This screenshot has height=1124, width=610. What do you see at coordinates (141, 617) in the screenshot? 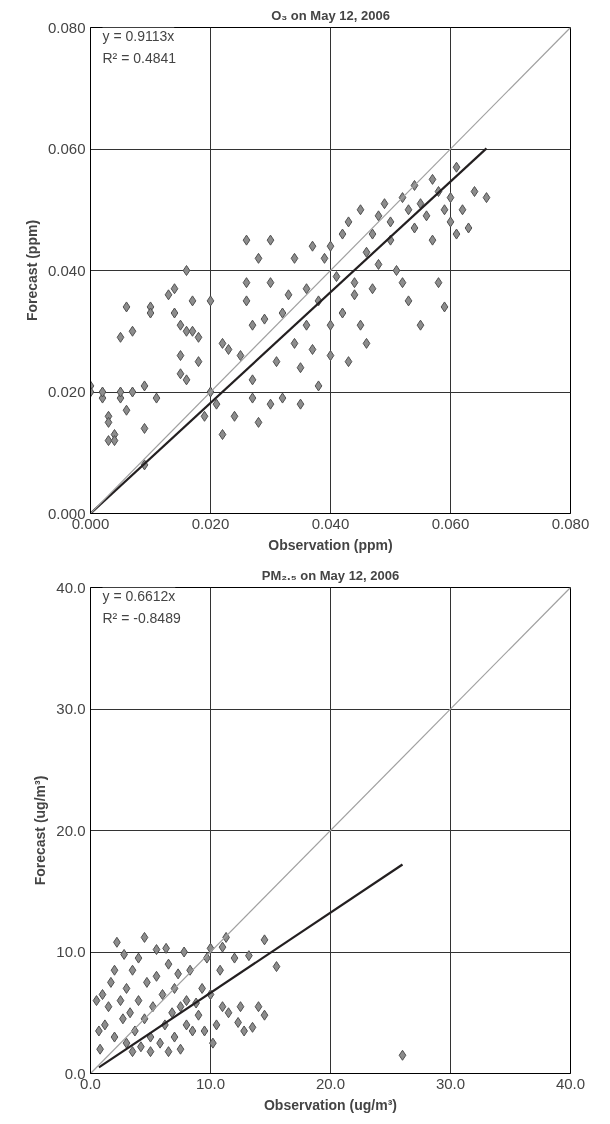
I see `annotation: R² = -0.8489` at bounding box center [141, 617].